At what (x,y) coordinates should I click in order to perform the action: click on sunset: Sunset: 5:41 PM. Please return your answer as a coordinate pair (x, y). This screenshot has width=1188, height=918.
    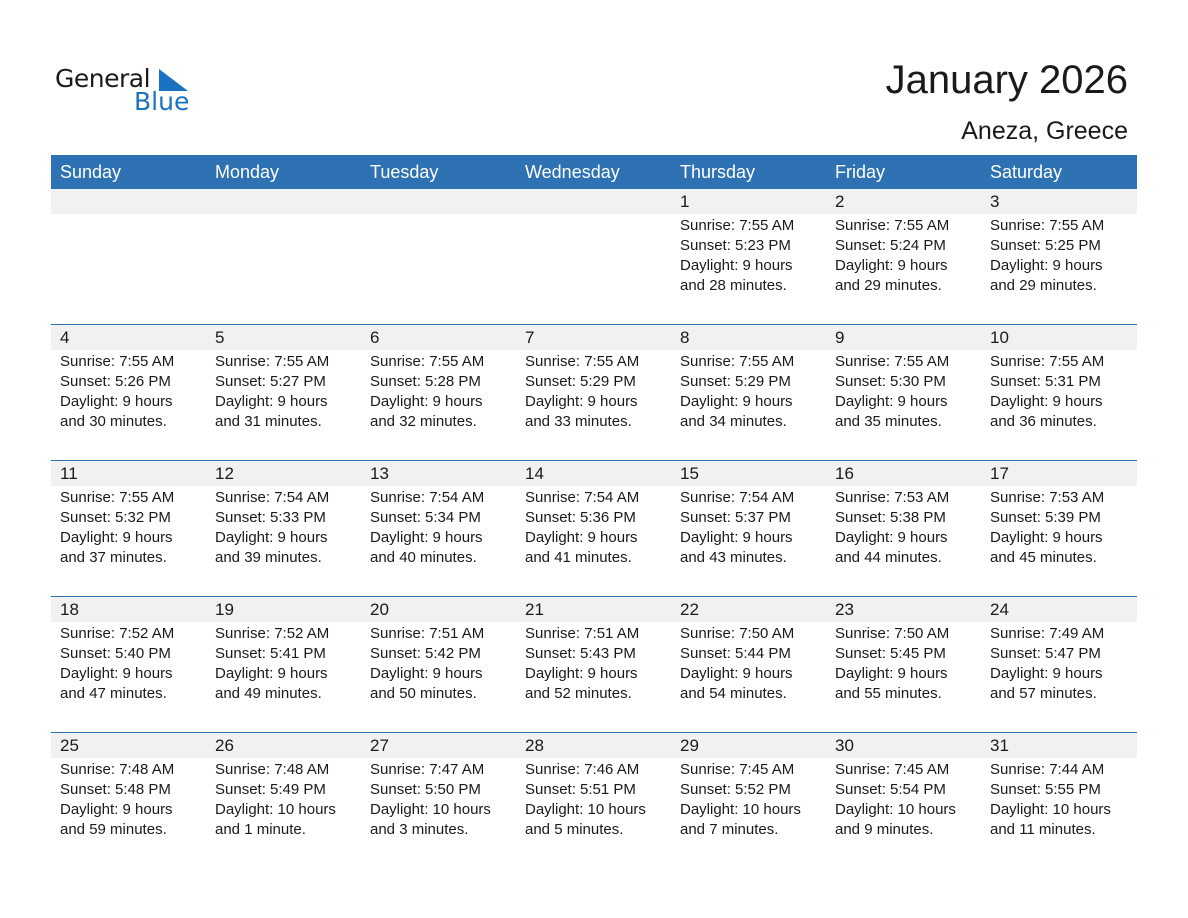
    Looking at the image, I should click on (270, 653).